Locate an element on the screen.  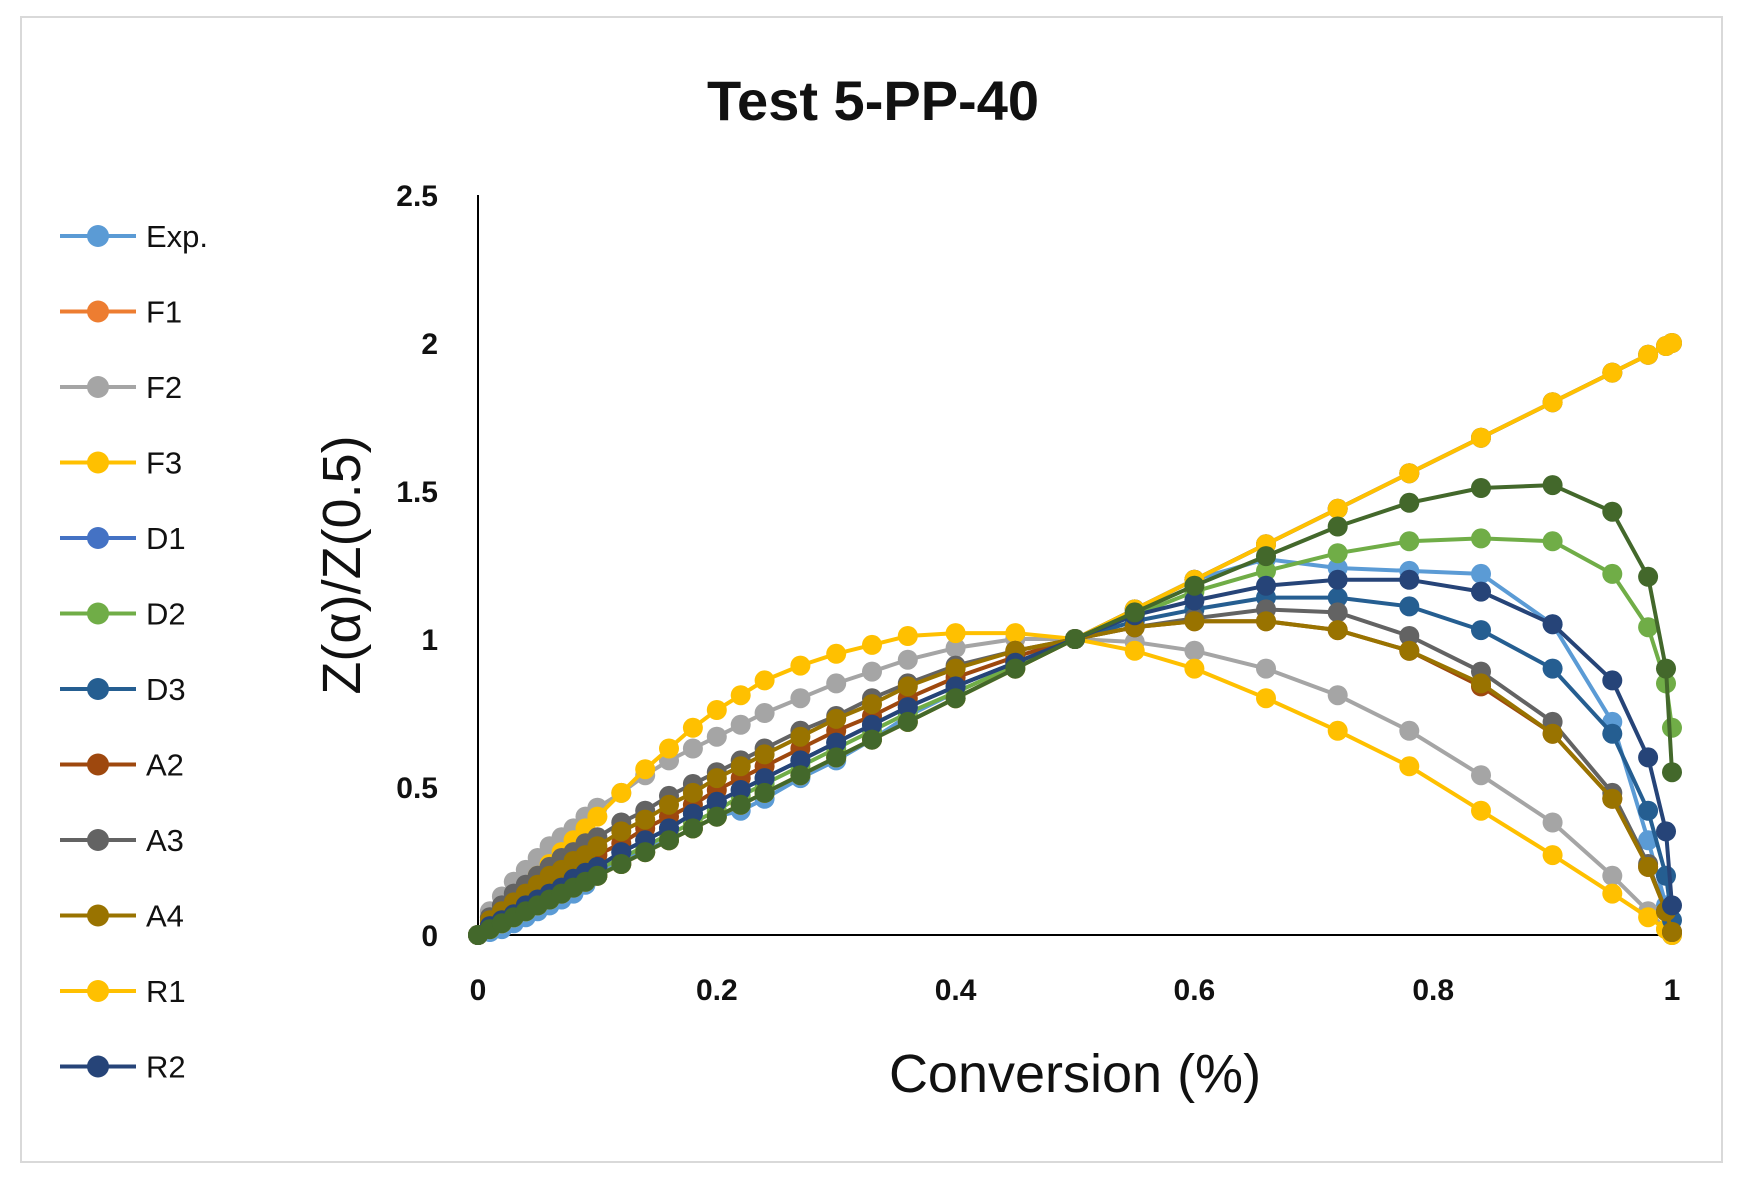
legend-item: R2 is located at coordinates (123, 1067).